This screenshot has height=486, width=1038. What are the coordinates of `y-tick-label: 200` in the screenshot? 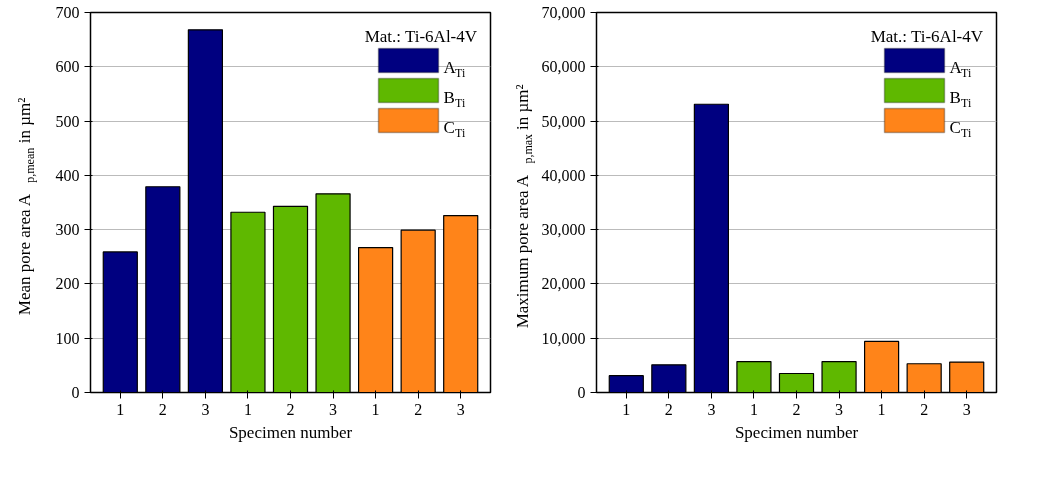 It's located at (67, 284).